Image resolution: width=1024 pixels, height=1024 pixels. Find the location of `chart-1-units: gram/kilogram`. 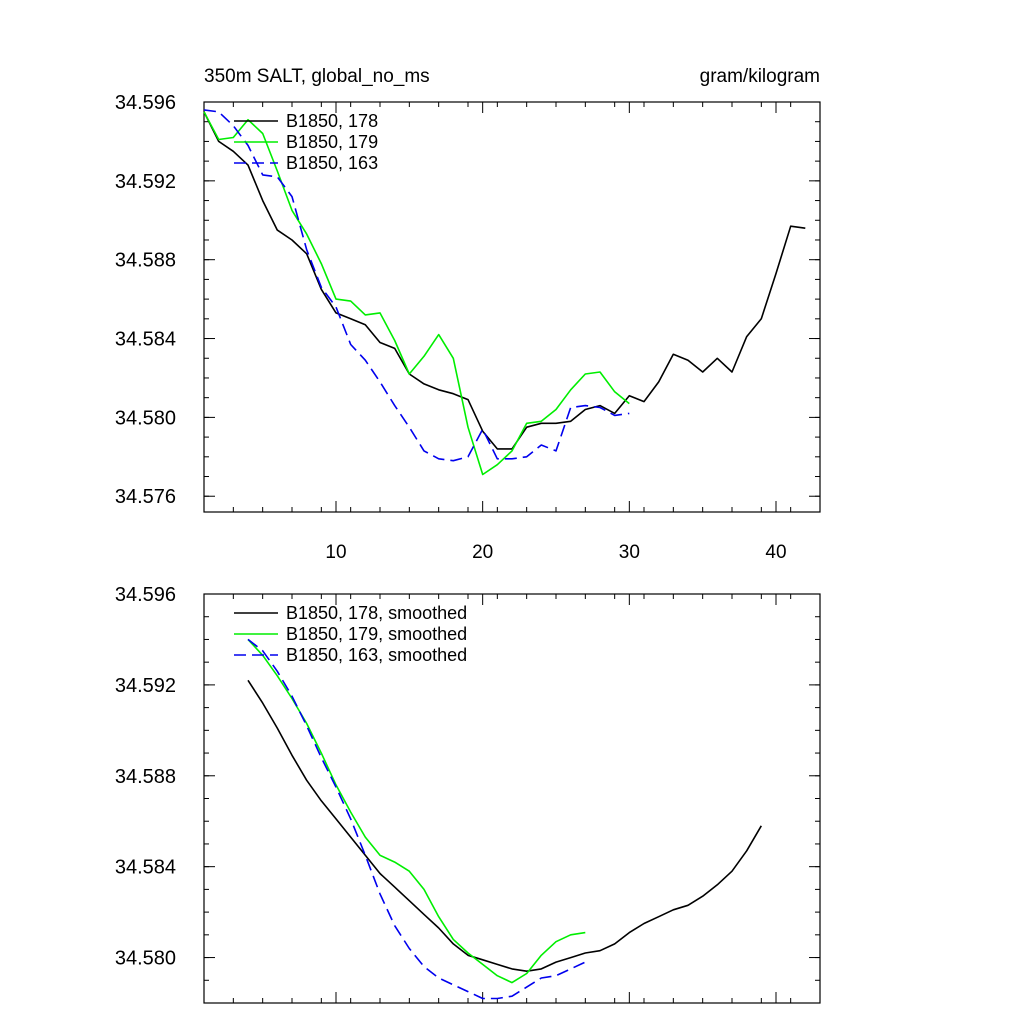

chart-1-units: gram/kilogram is located at coordinates (760, 76).